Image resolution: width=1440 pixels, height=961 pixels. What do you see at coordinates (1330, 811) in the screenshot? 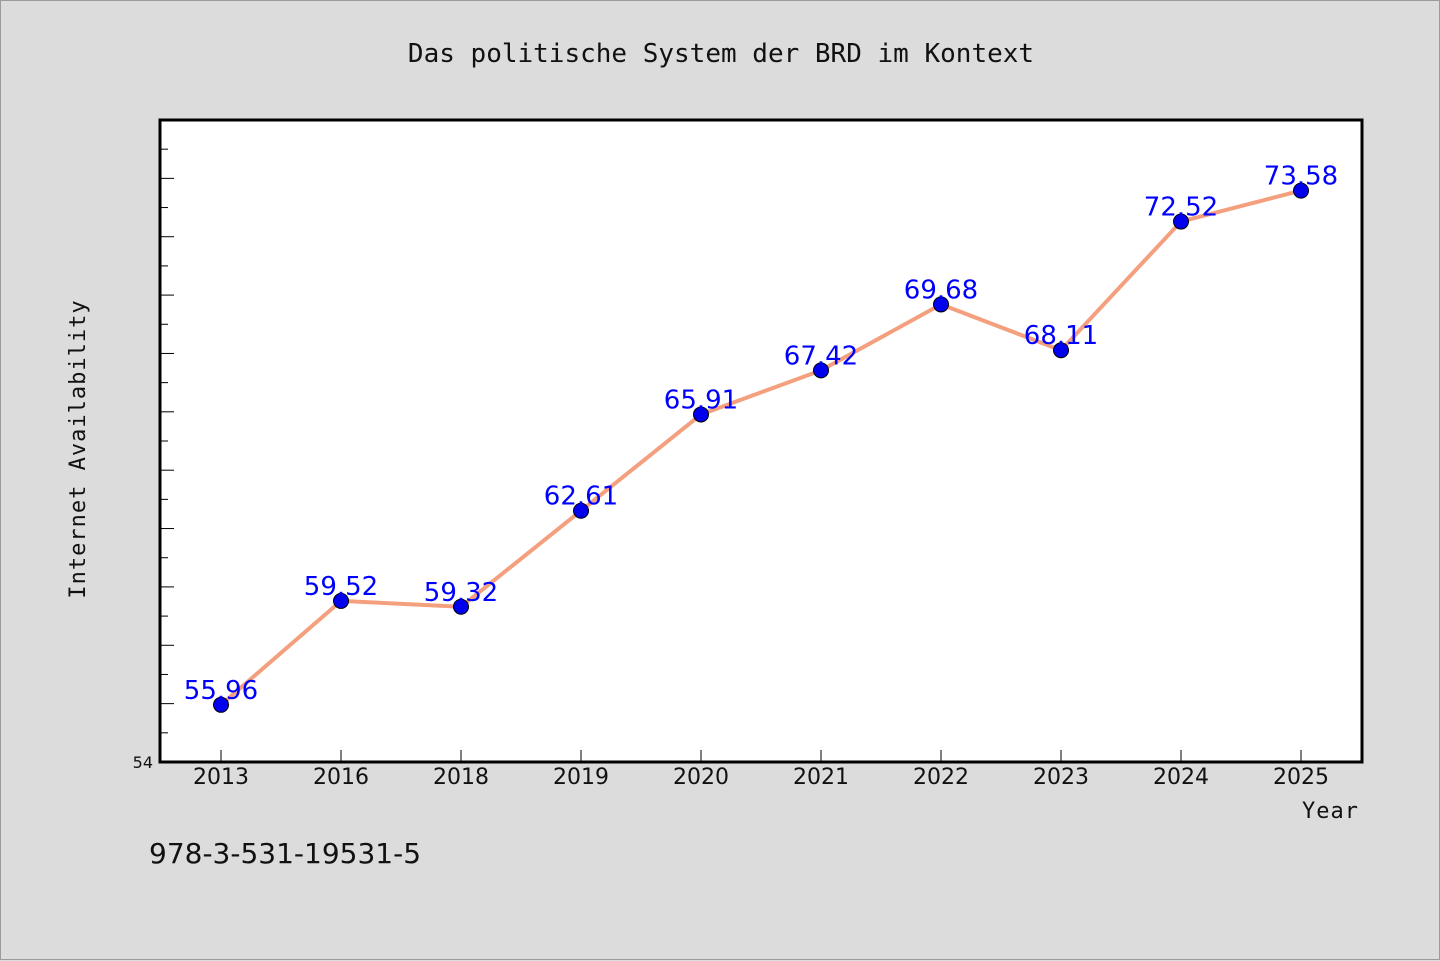
I see `x-axis-label: Year` at bounding box center [1330, 811].